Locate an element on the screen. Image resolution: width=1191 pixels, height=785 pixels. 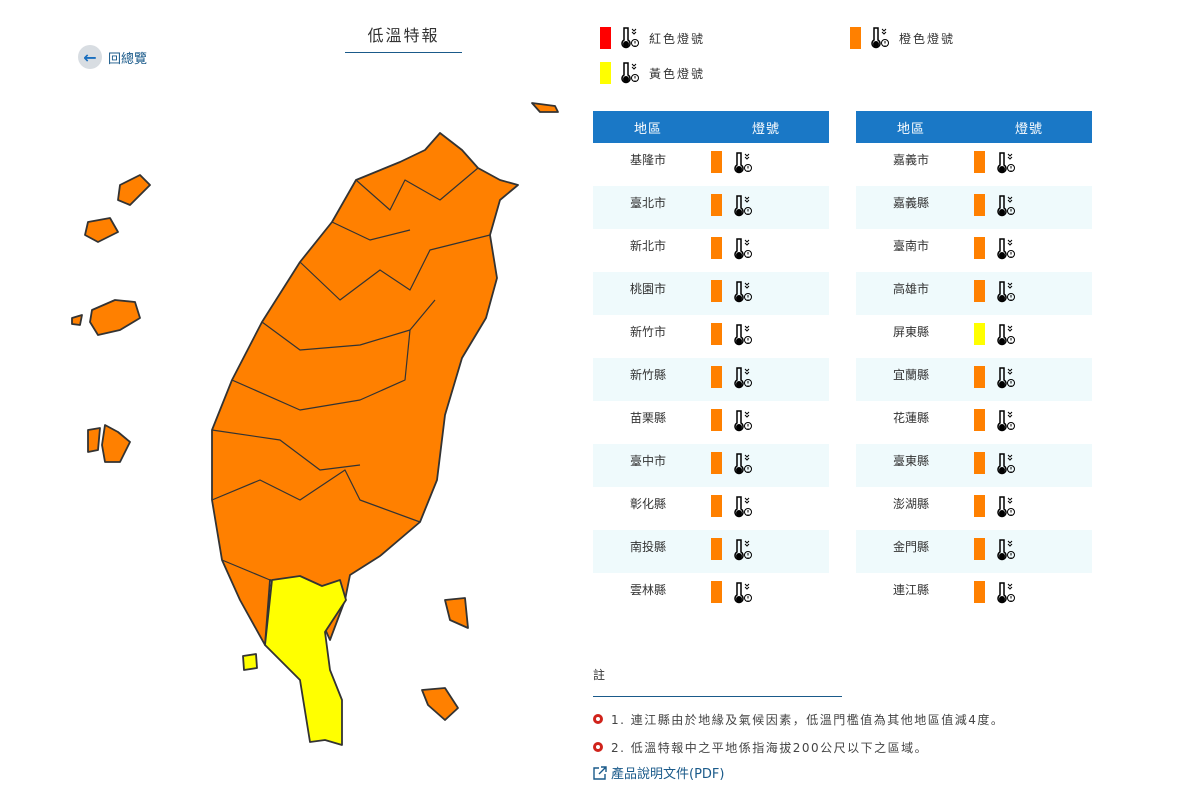
table-row: 金門縣 is located at coordinates (974, 551).